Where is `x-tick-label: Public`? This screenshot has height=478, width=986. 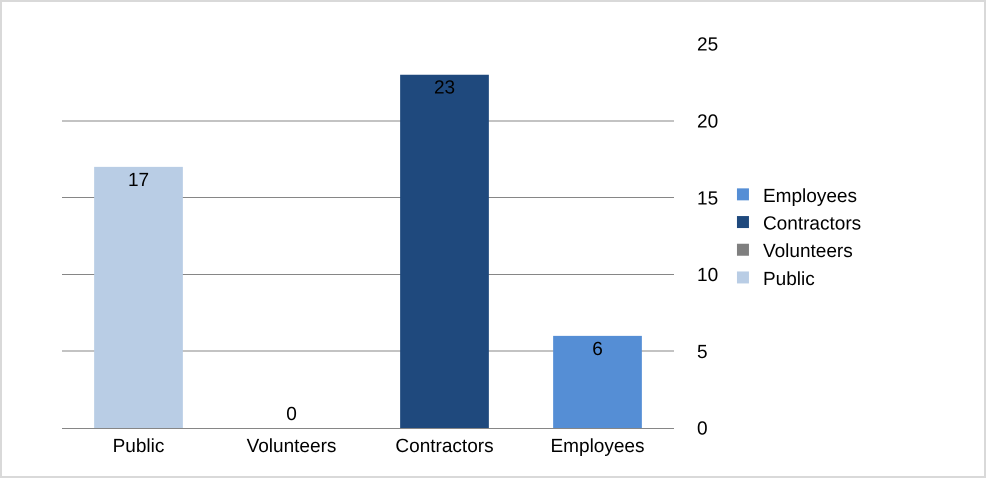 x-tick-label: Public is located at coordinates (138, 446).